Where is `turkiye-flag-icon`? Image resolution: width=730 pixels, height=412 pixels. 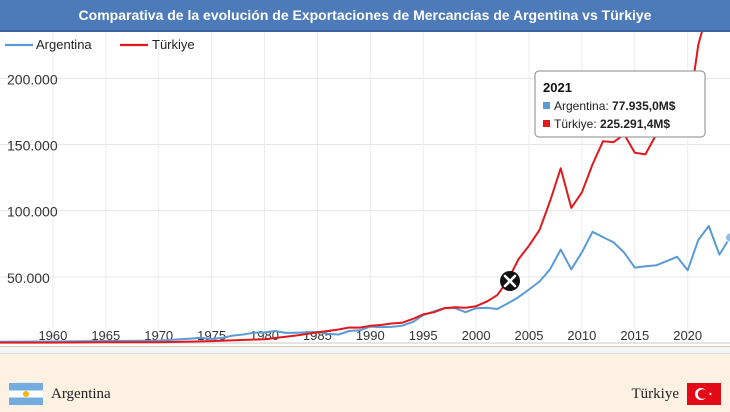 turkiye-flag-icon is located at coordinates (704, 394).